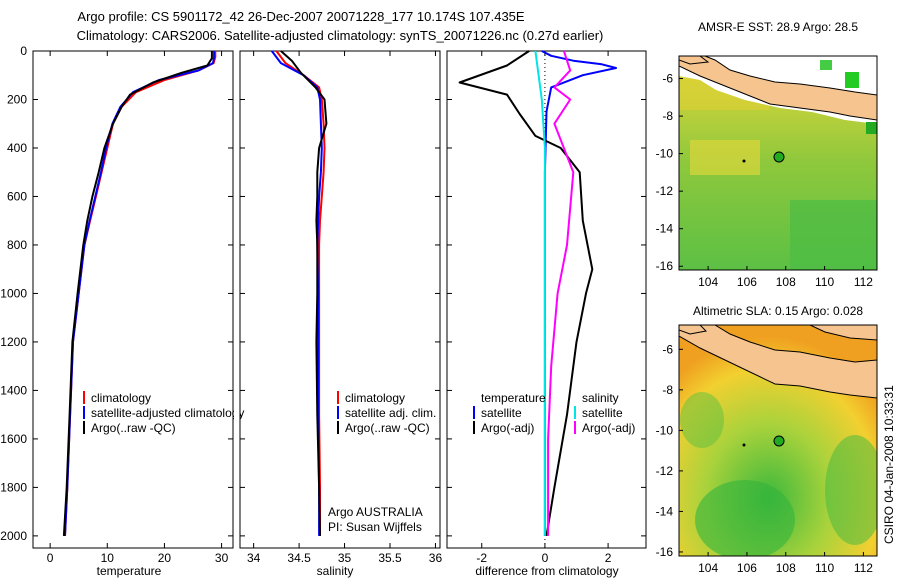  I want to click on sla-map-frame, so click(778, 440).